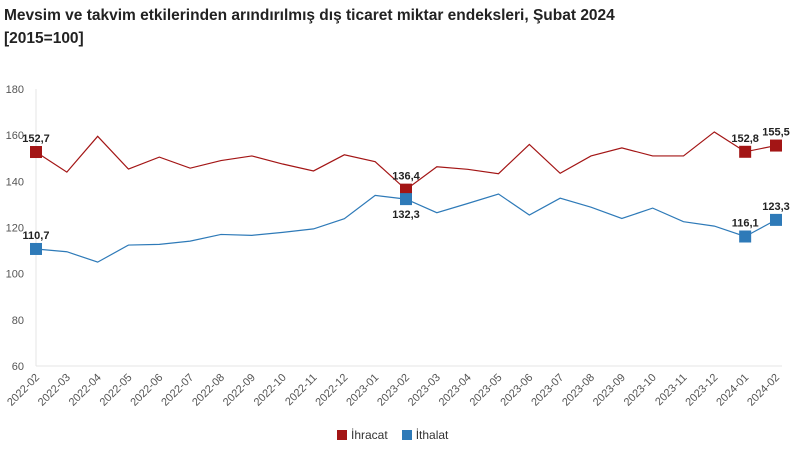  What do you see at coordinates (776, 133) in the screenshot?
I see `data-label: 155,5` at bounding box center [776, 133].